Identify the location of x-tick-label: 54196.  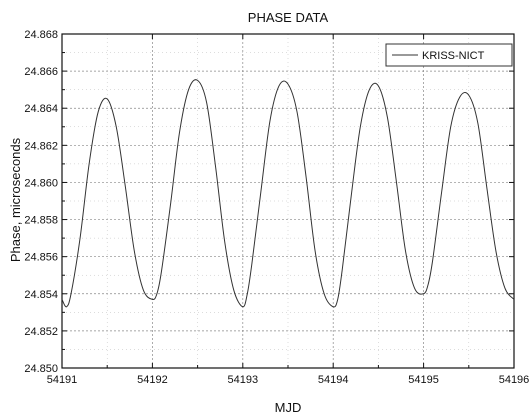
(514, 380).